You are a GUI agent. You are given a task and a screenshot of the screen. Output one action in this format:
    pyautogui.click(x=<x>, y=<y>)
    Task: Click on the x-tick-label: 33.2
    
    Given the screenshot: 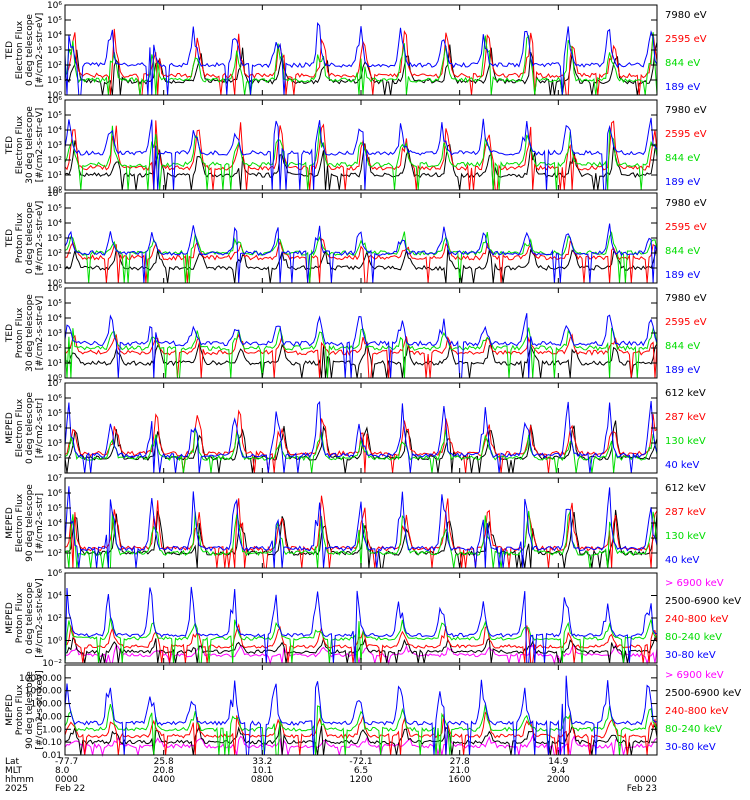 What is the action you would take?
    pyautogui.click(x=262, y=762)
    